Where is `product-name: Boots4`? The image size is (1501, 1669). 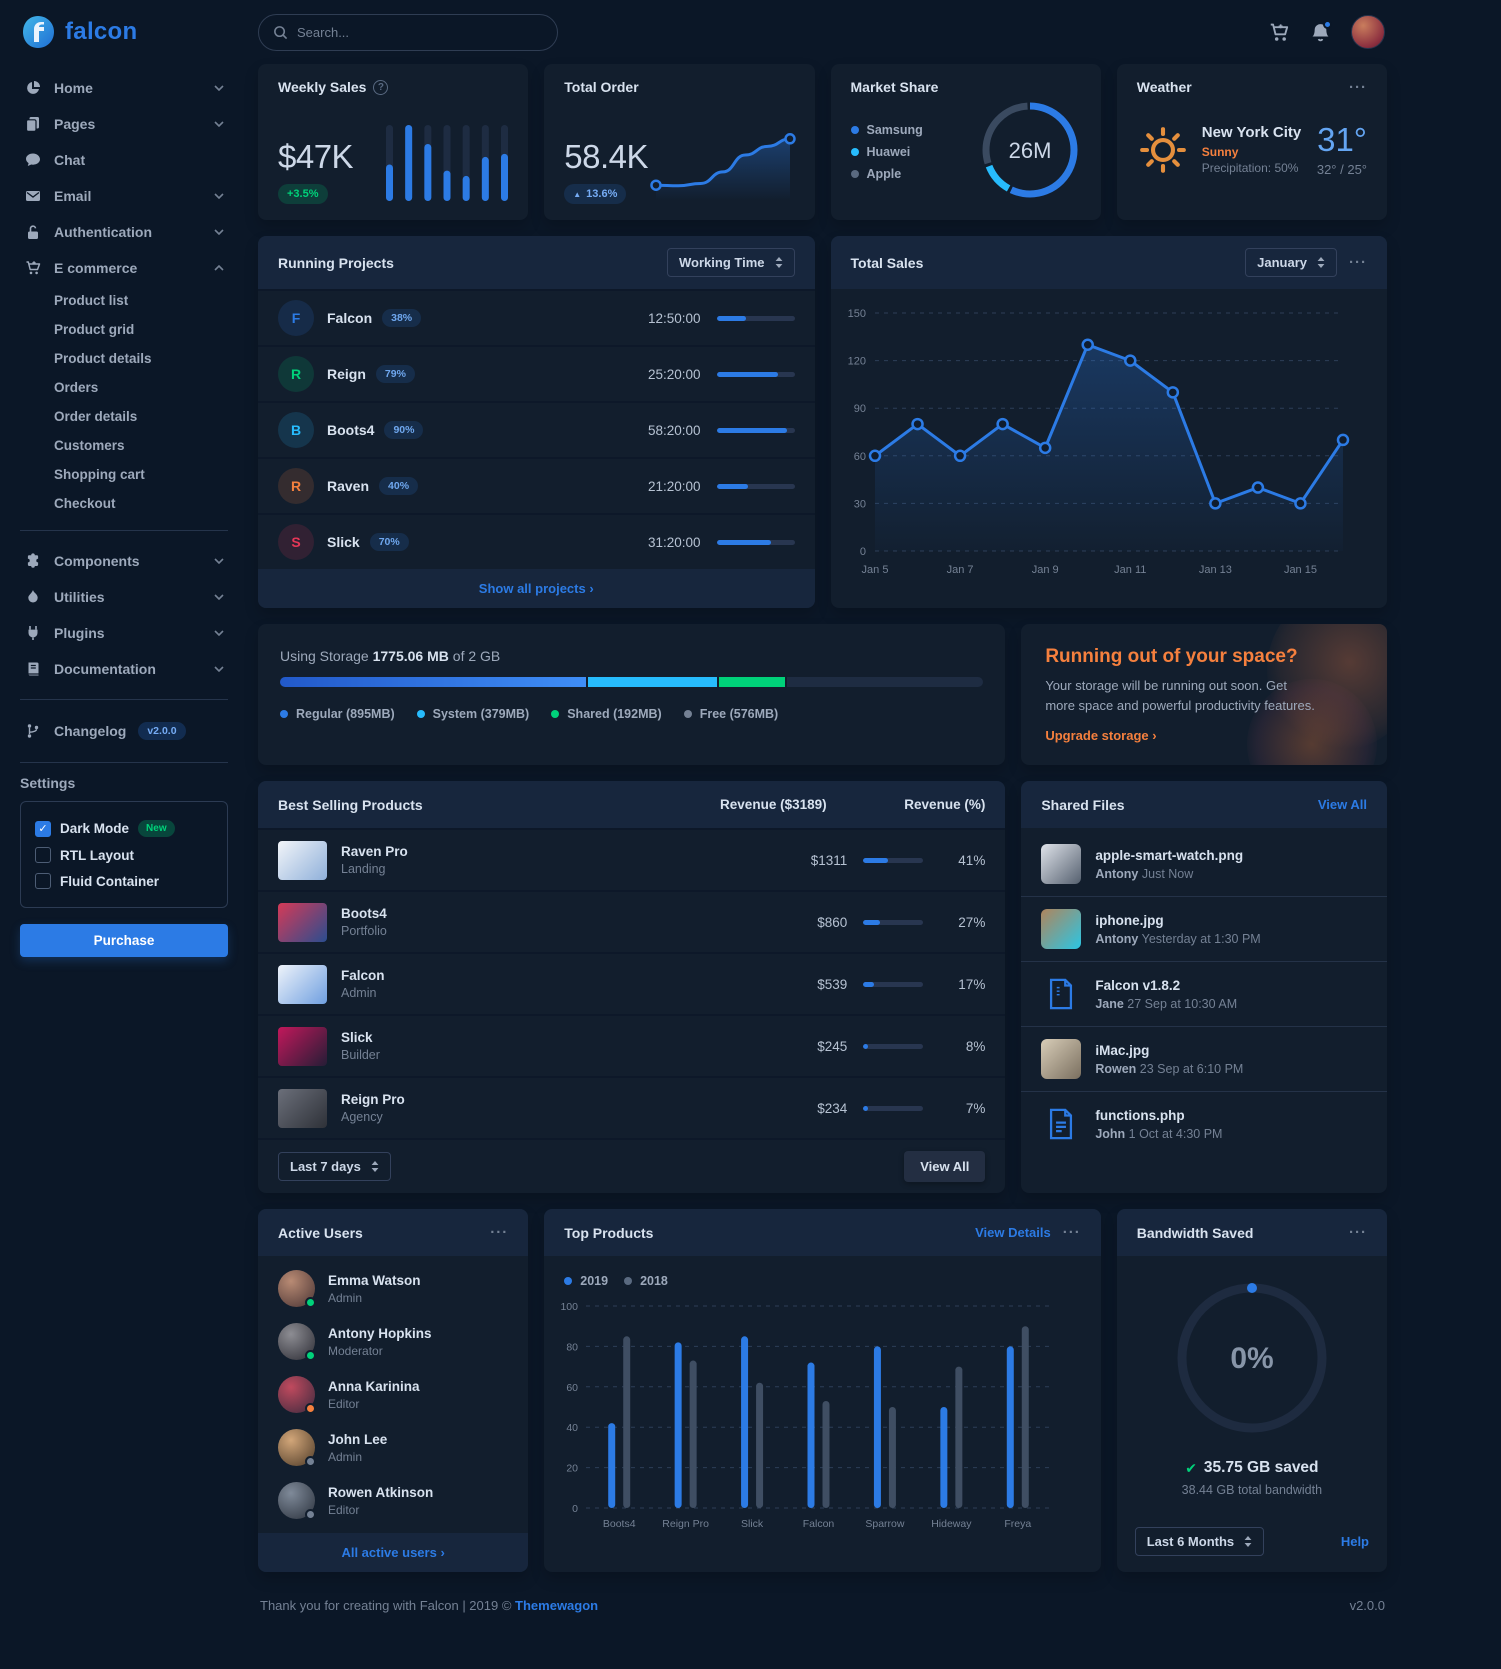 product-name: Boots4 is located at coordinates (364, 914).